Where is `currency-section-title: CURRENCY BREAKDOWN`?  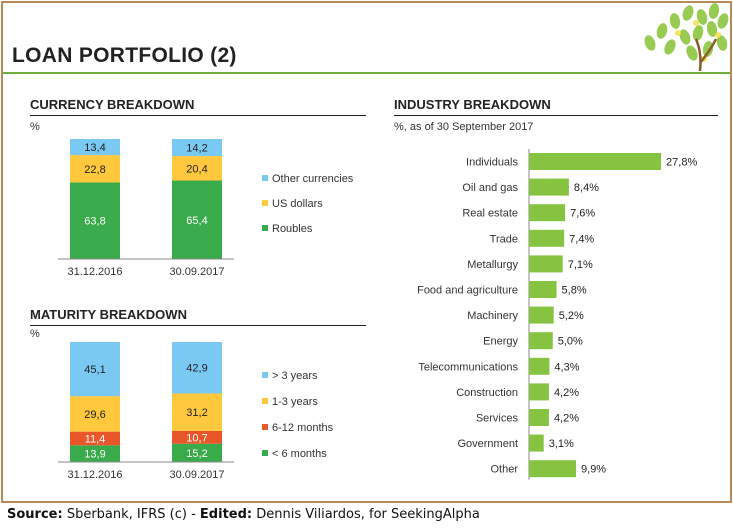
currency-section-title: CURRENCY BREAKDOWN is located at coordinates (112, 104).